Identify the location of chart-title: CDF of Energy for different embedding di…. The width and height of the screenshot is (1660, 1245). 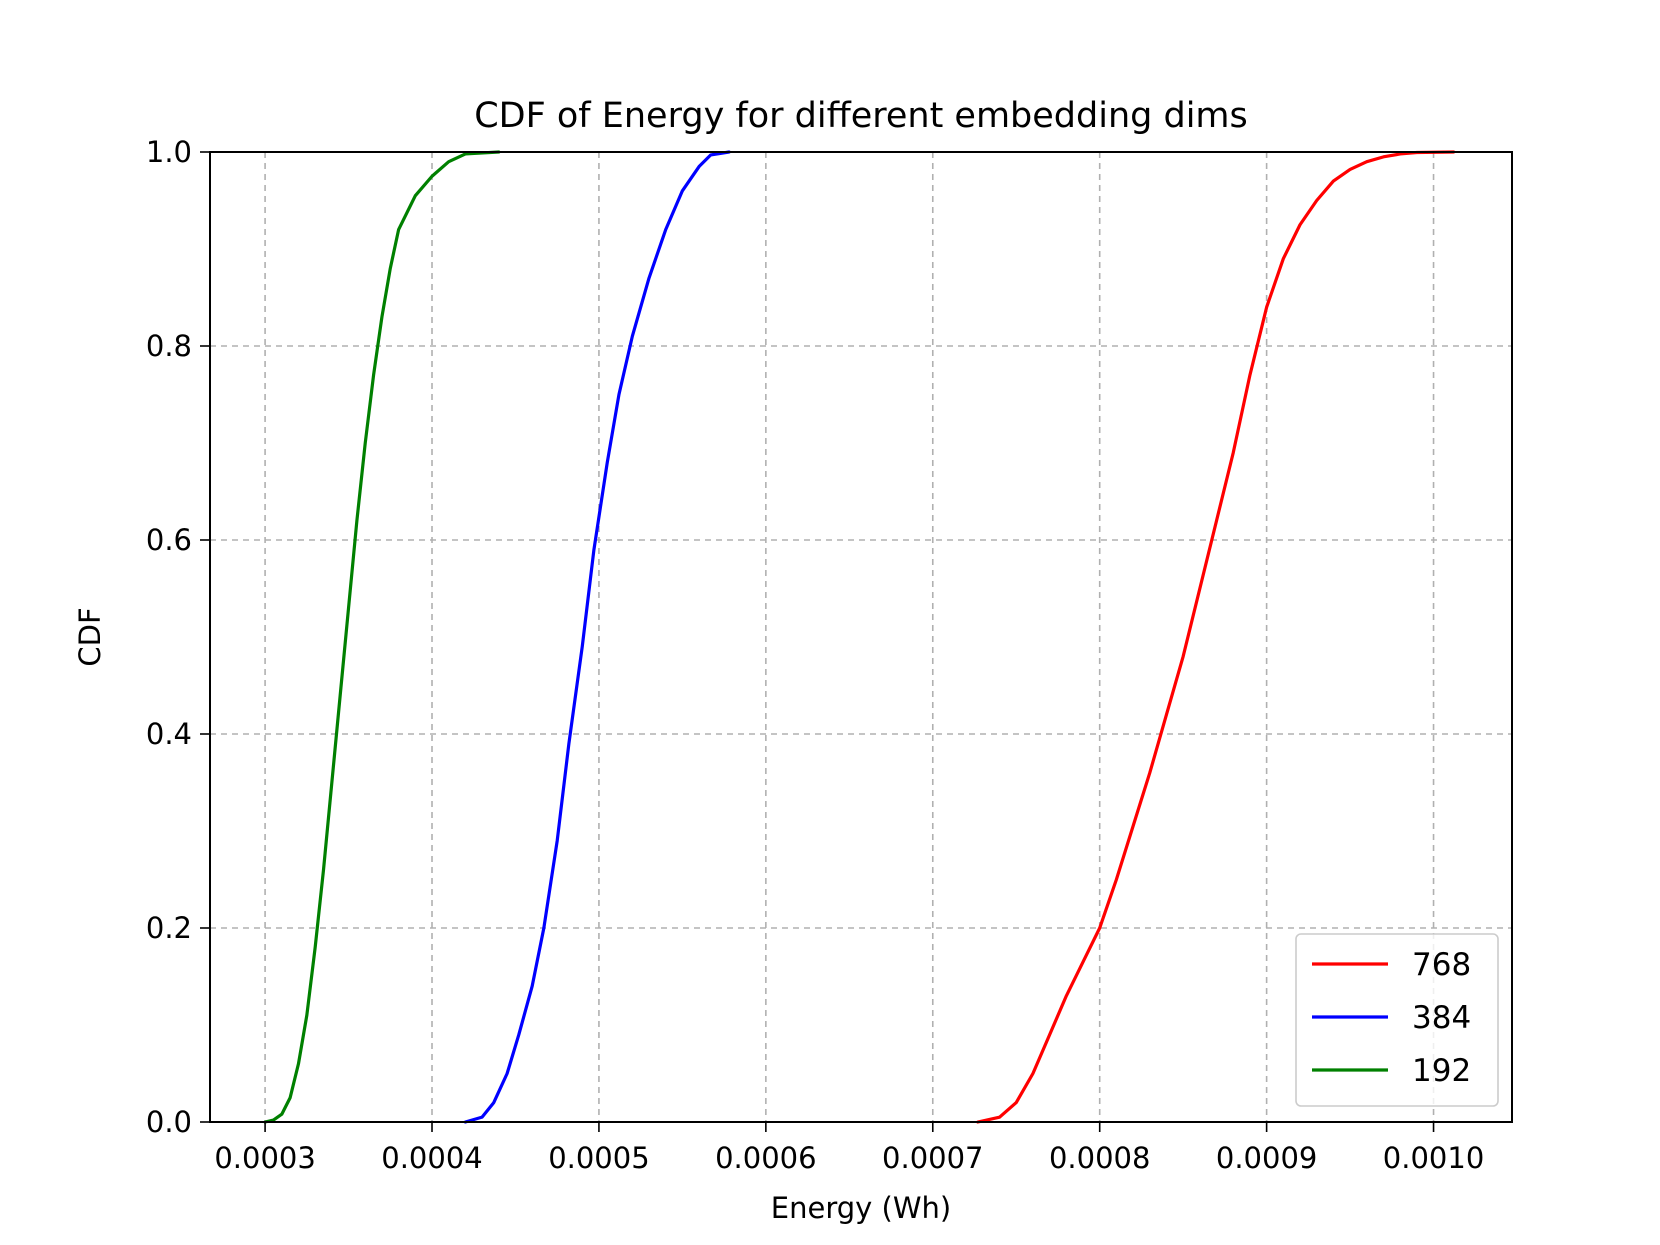
(861, 116).